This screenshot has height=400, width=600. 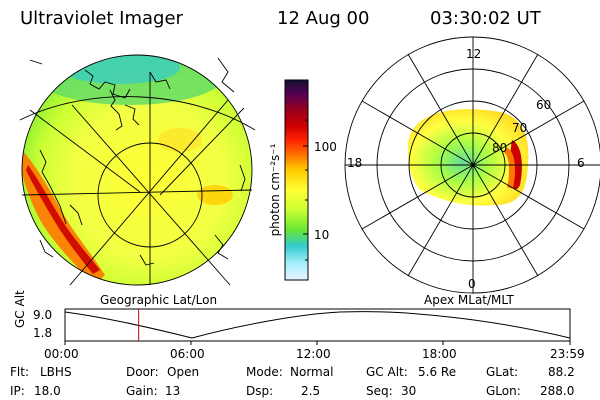 What do you see at coordinates (142, 372) in the screenshot?
I see `door-label: Door:` at bounding box center [142, 372].